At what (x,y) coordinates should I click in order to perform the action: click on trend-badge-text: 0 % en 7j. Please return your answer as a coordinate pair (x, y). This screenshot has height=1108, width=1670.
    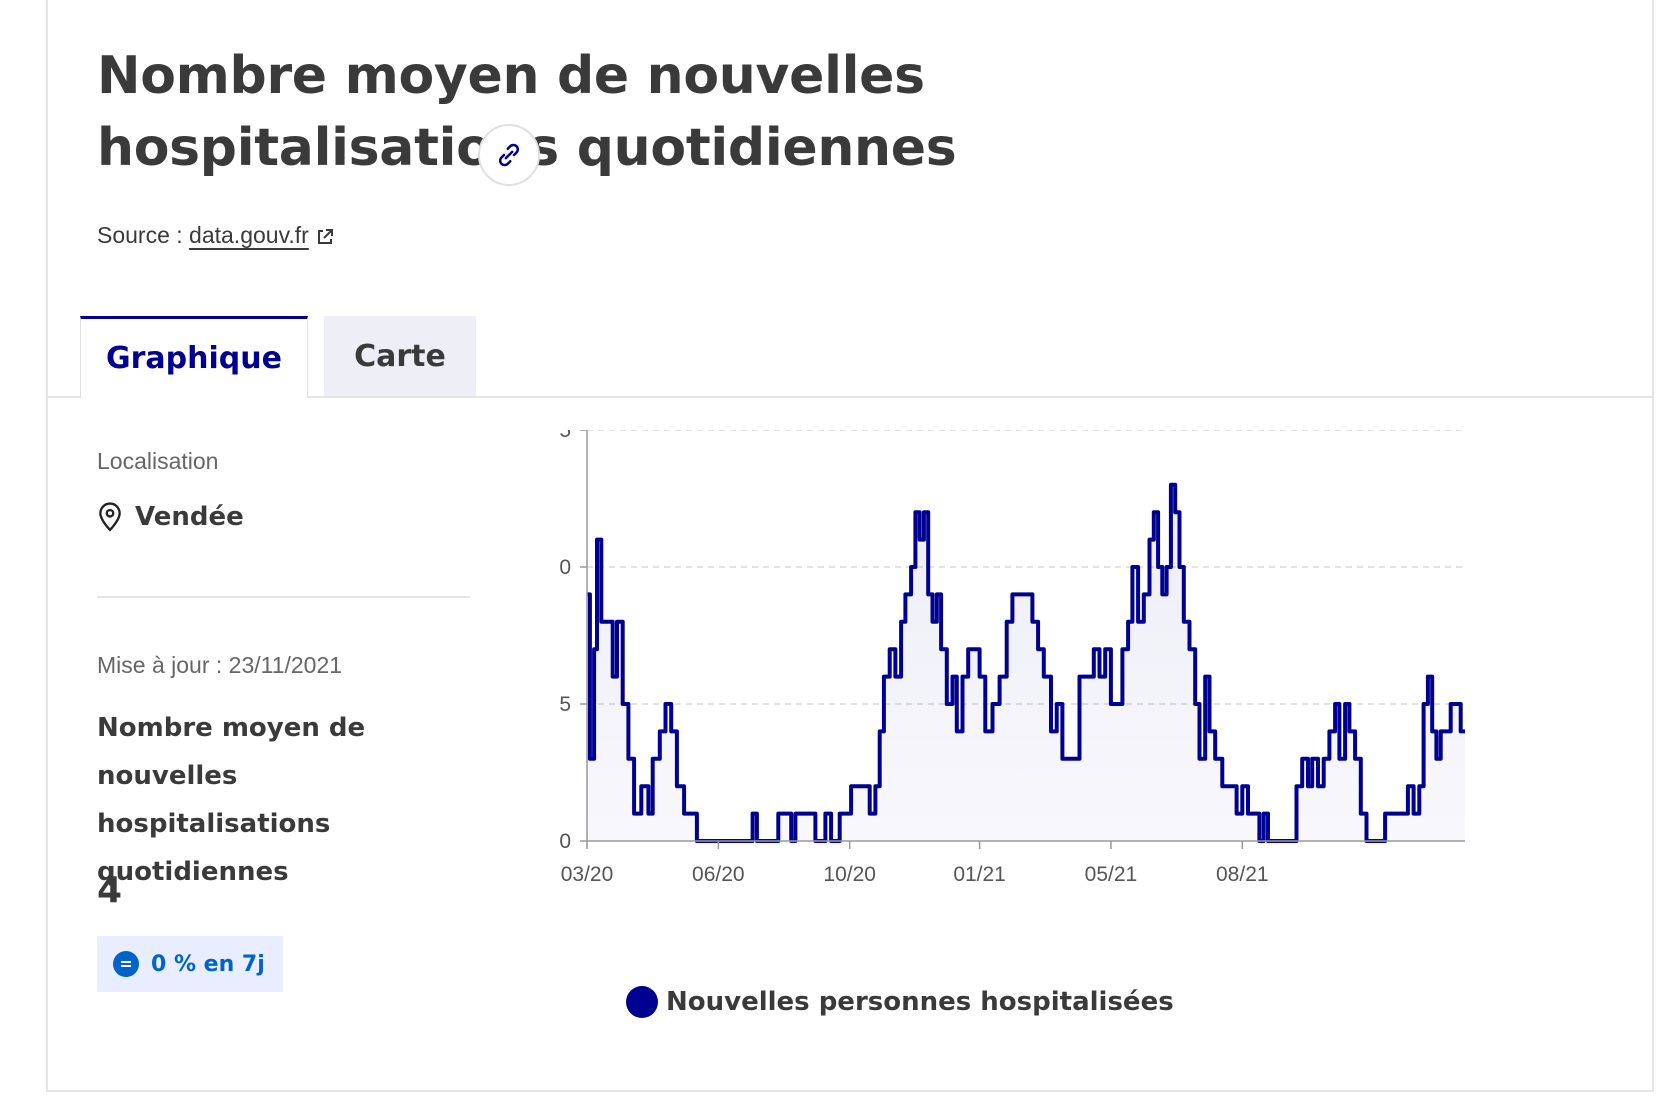
    Looking at the image, I should click on (208, 964).